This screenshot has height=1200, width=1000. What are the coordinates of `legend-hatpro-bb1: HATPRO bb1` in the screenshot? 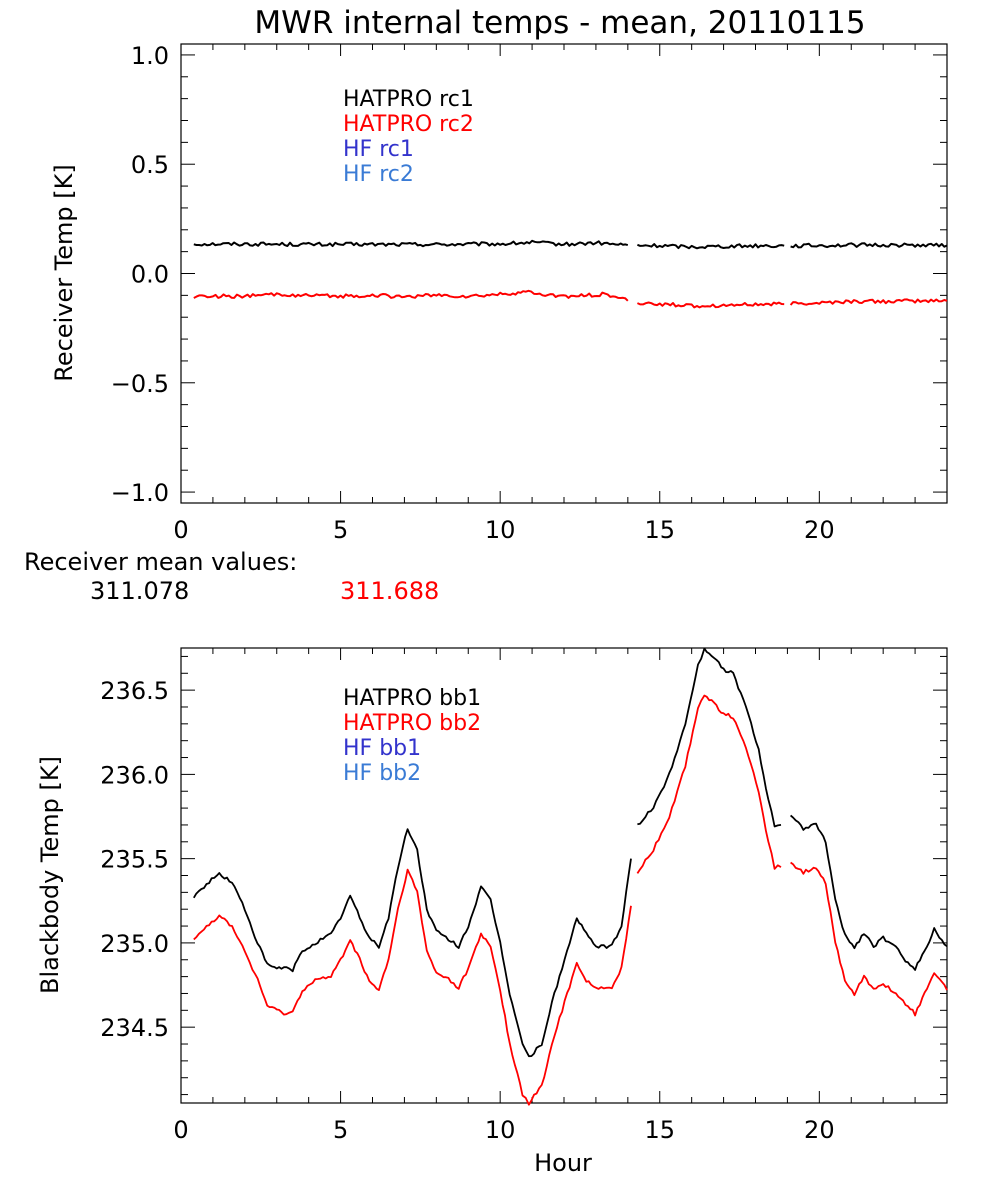 It's located at (412, 698).